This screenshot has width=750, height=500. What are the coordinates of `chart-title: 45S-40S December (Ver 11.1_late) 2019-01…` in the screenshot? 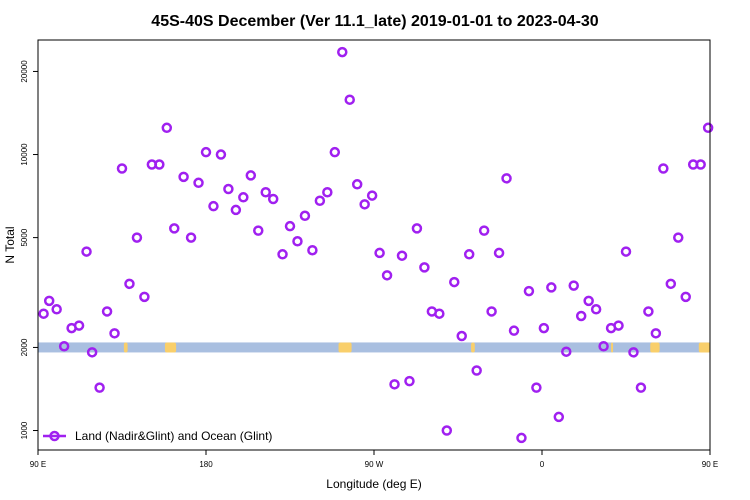 It's located at (375, 21).